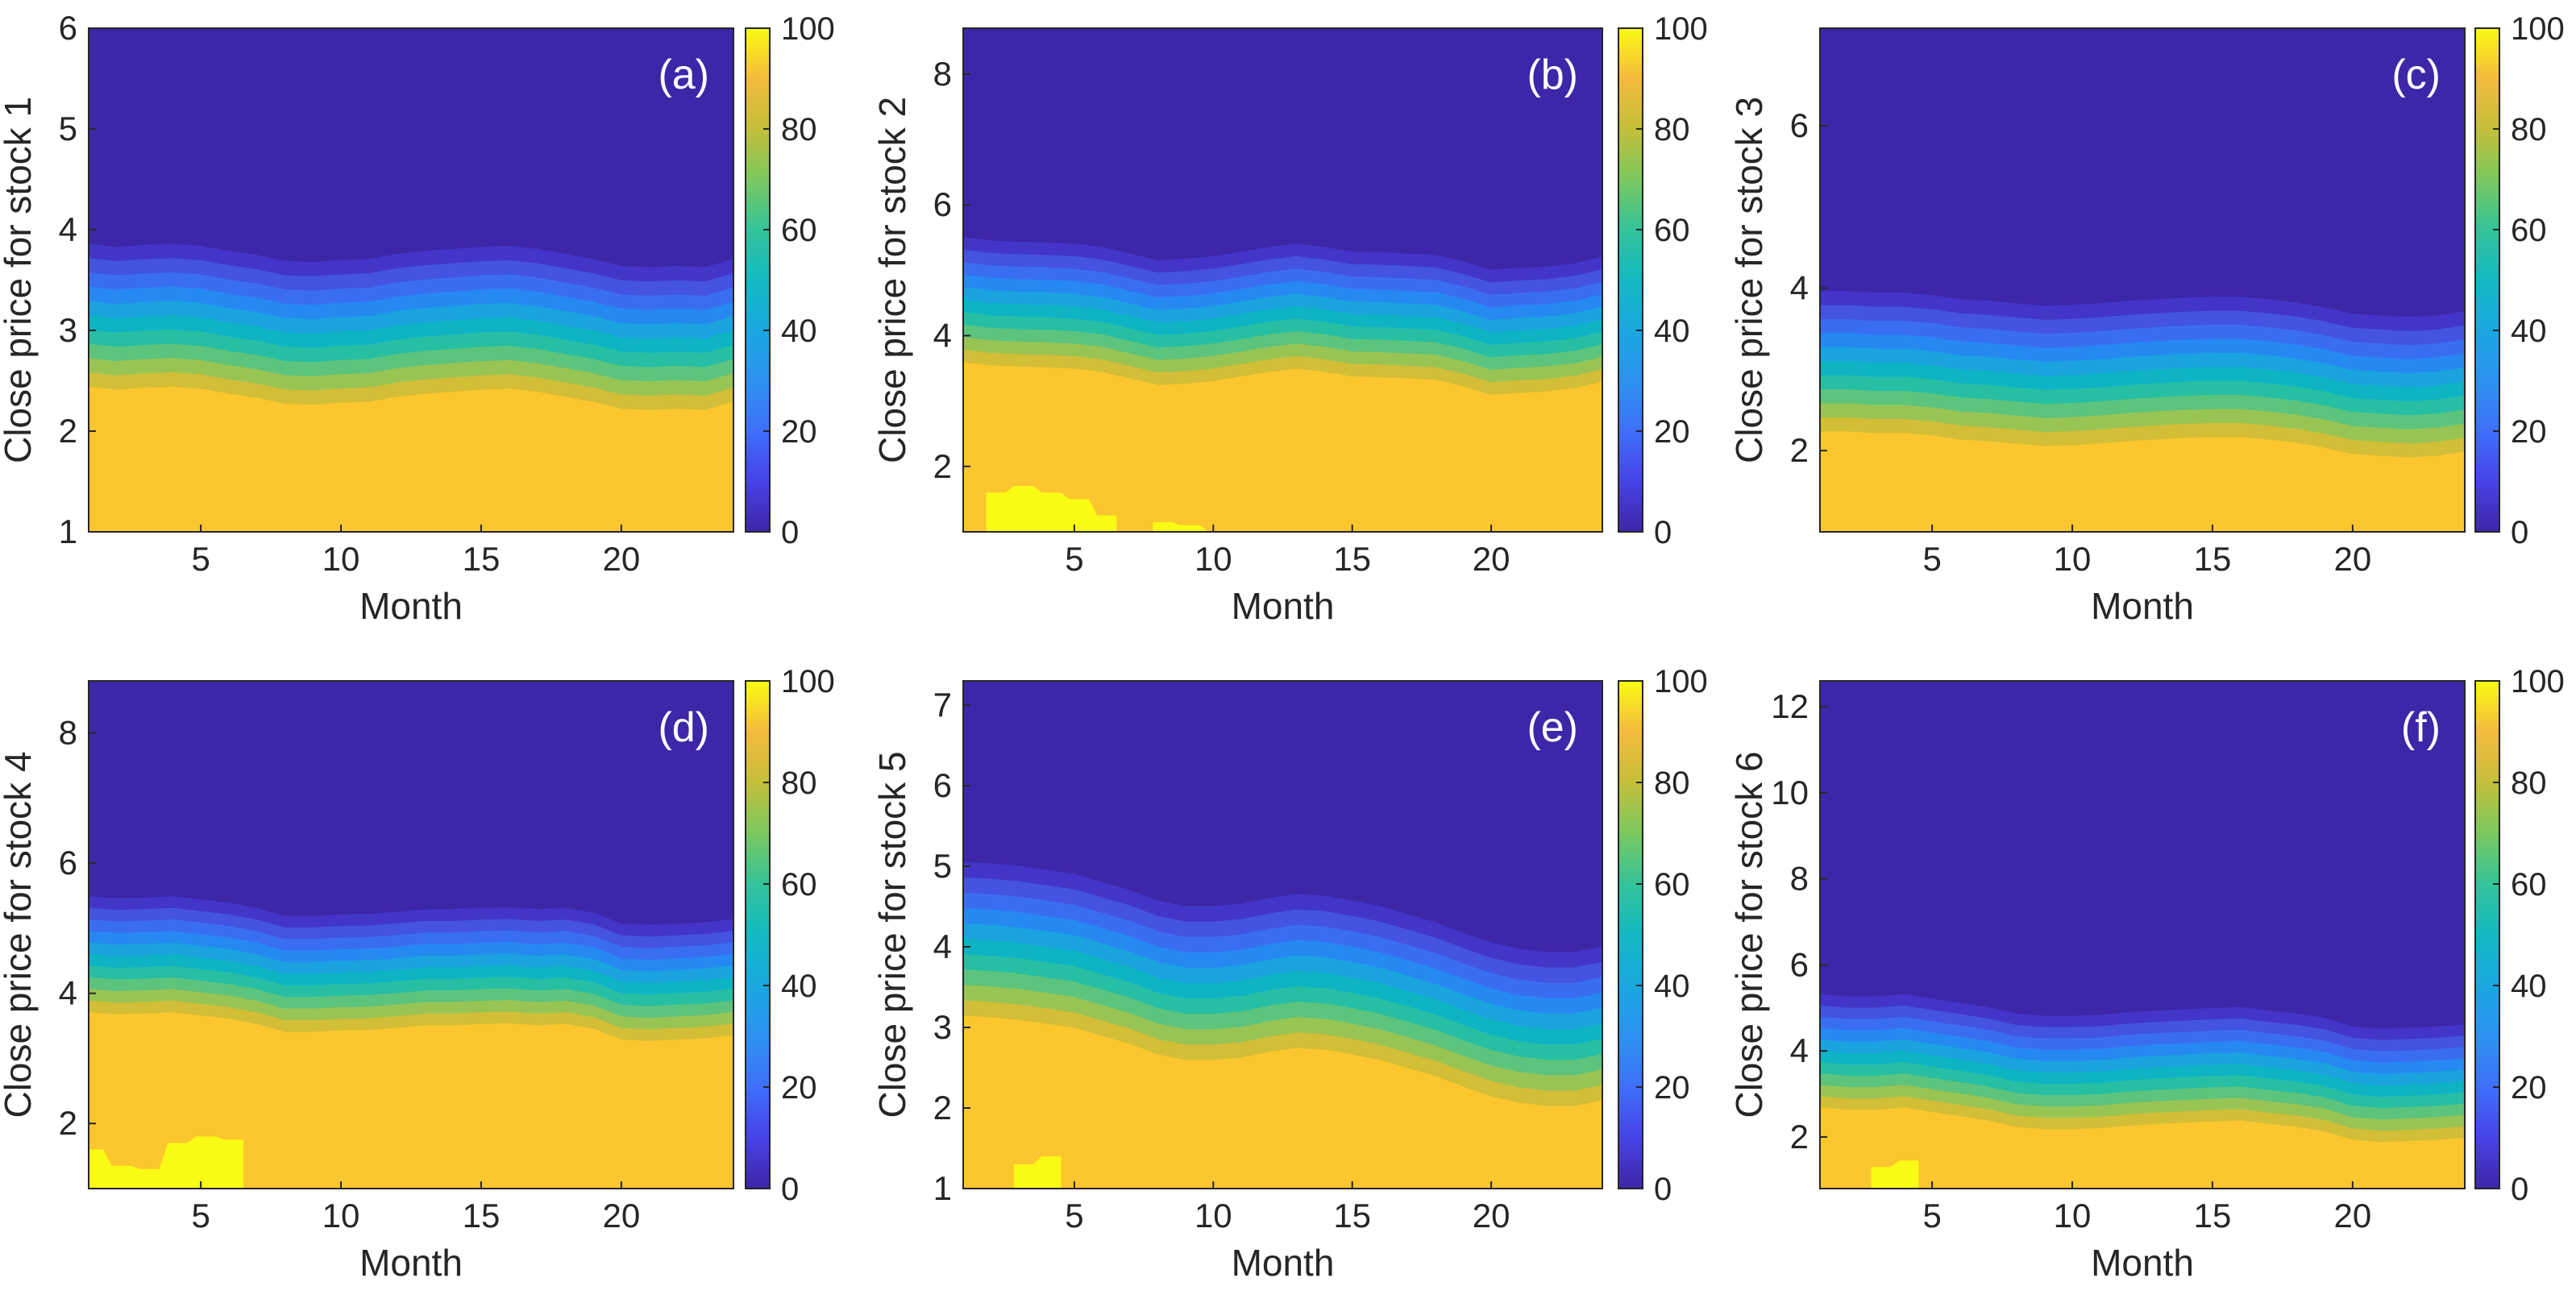  I want to click on colorbar-c: 0 20 40 60 80 100, so click(2519, 280).